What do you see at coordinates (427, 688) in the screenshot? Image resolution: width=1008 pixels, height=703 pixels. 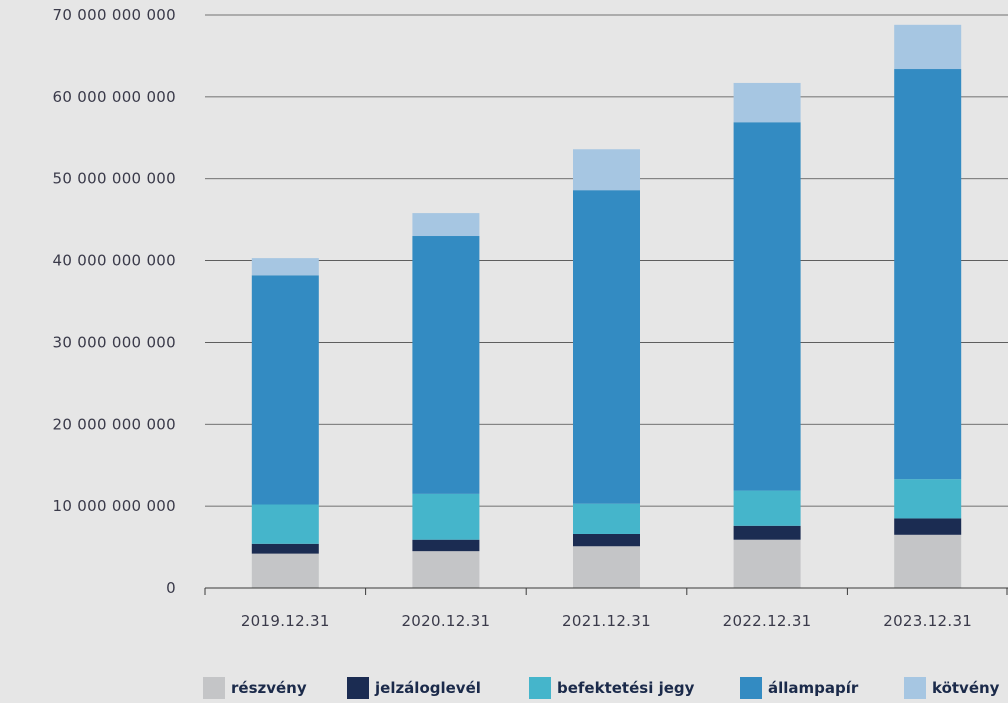 I see `legend-label: jelzáloglevél` at bounding box center [427, 688].